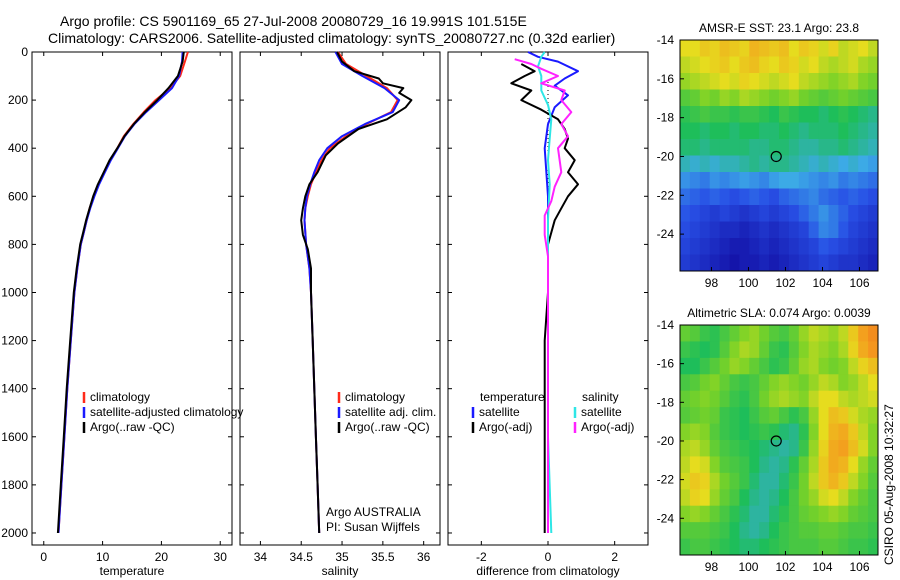 This screenshot has height=580, width=900. Describe the element at coordinates (166, 412) in the screenshot. I see `temp-legend-1-label: satellite-adjusted climatology` at that location.